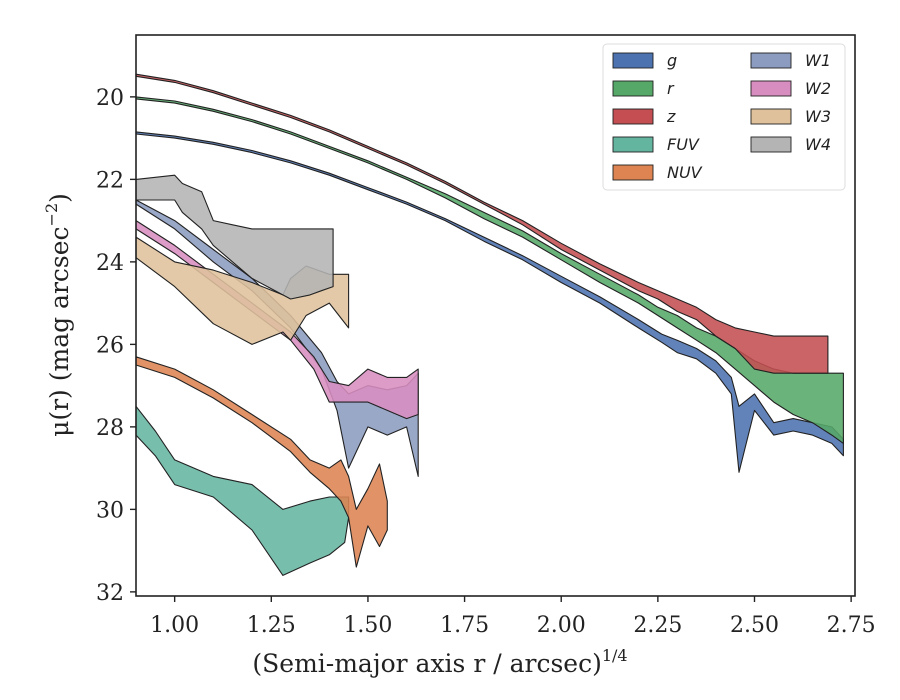 This screenshot has width=900, height=700. Describe the element at coordinates (672, 60) in the screenshot. I see `legend-label-g: g` at that location.